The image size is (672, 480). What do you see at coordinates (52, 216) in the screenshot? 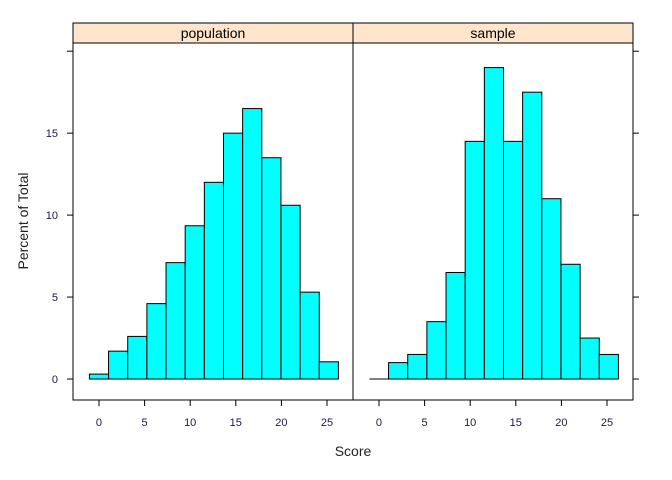
I see `y-tick-label: 10` at bounding box center [52, 216].